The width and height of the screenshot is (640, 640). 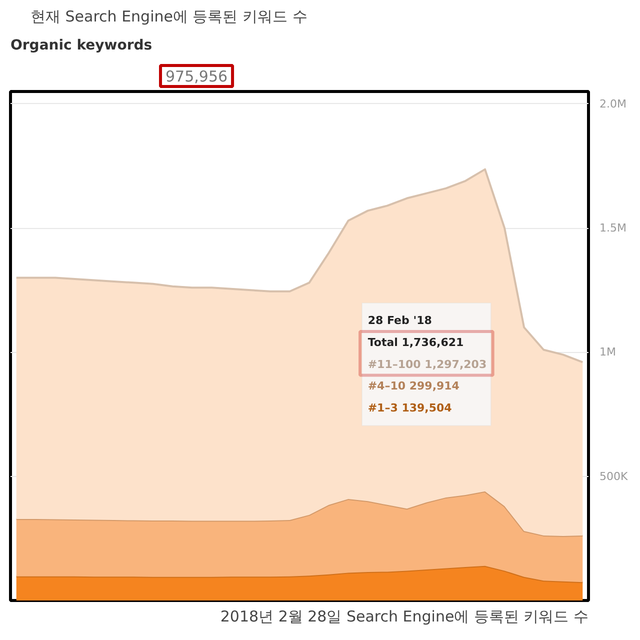 I want to click on text: 2018년 2월 28일 Search Engine에 등록된 키워드 수, so click(x=404, y=617).